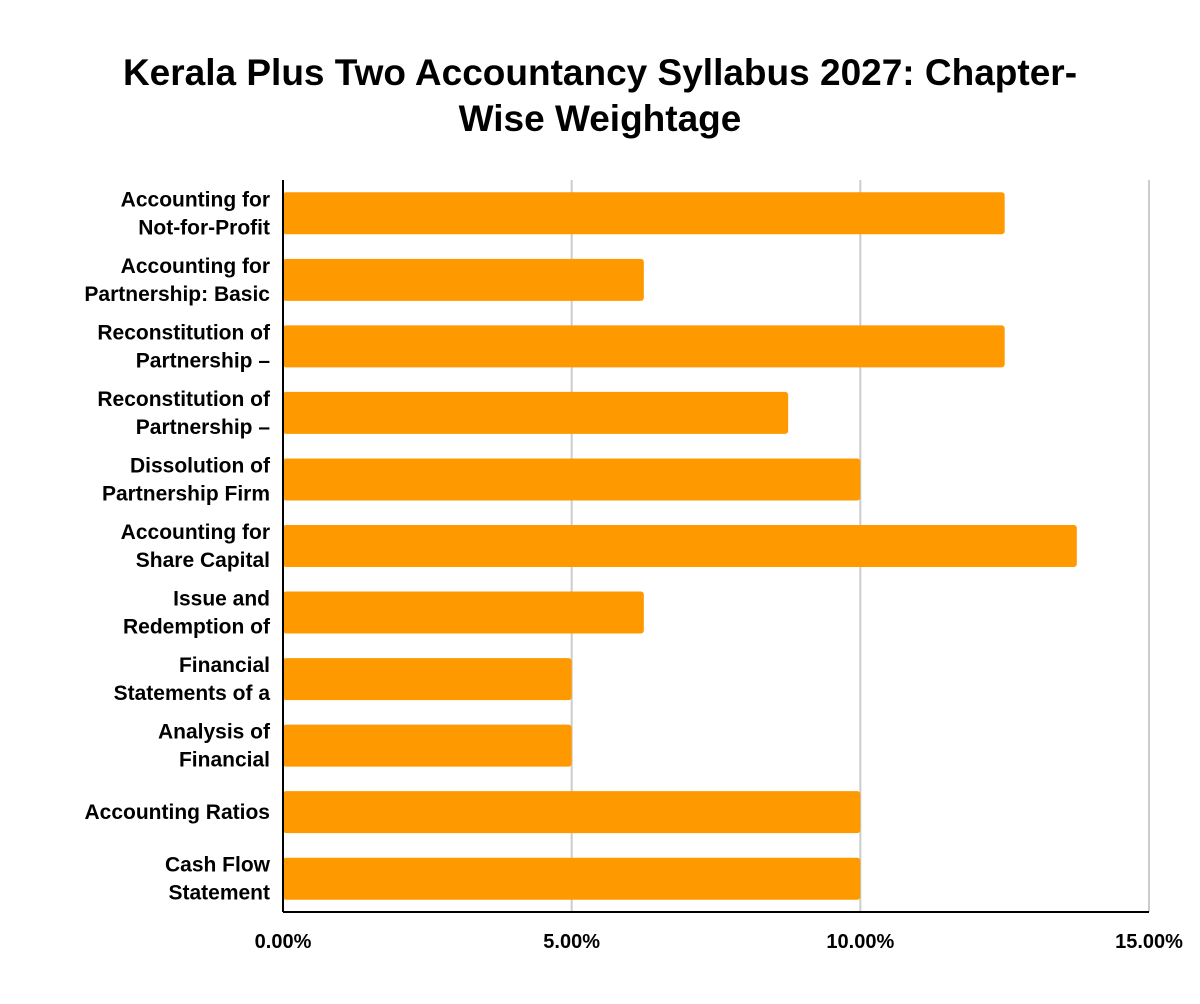 The width and height of the screenshot is (1200, 1004). I want to click on category-label-1: Accounting for Not-for-Profit, so click(195, 213).